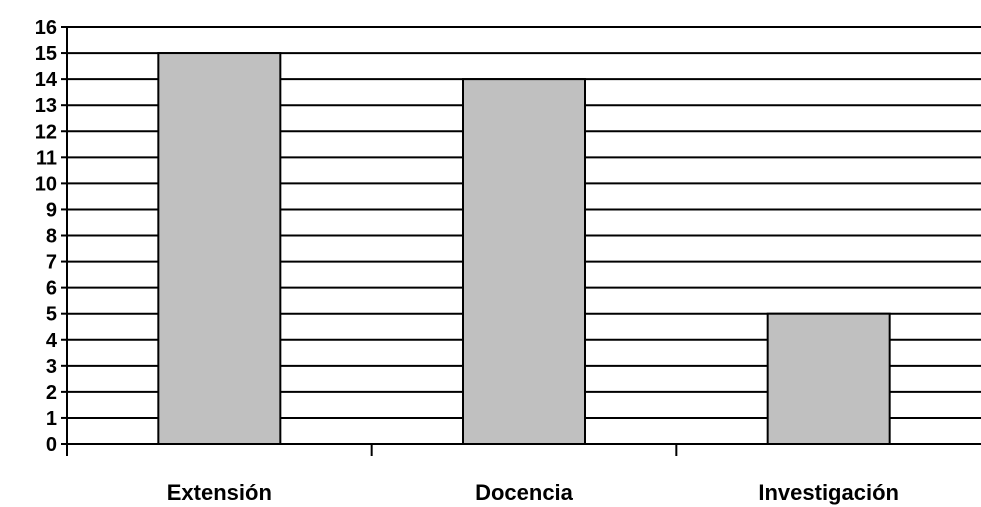 Image resolution: width=981 pixels, height=507 pixels. I want to click on category-labels: Extensión Docencia Investigación, so click(533, 492).